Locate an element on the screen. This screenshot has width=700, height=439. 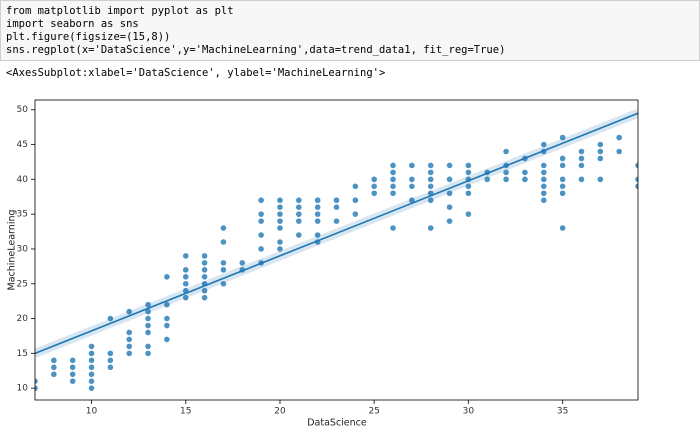
y-tick-label: 10 is located at coordinates (23, 389).